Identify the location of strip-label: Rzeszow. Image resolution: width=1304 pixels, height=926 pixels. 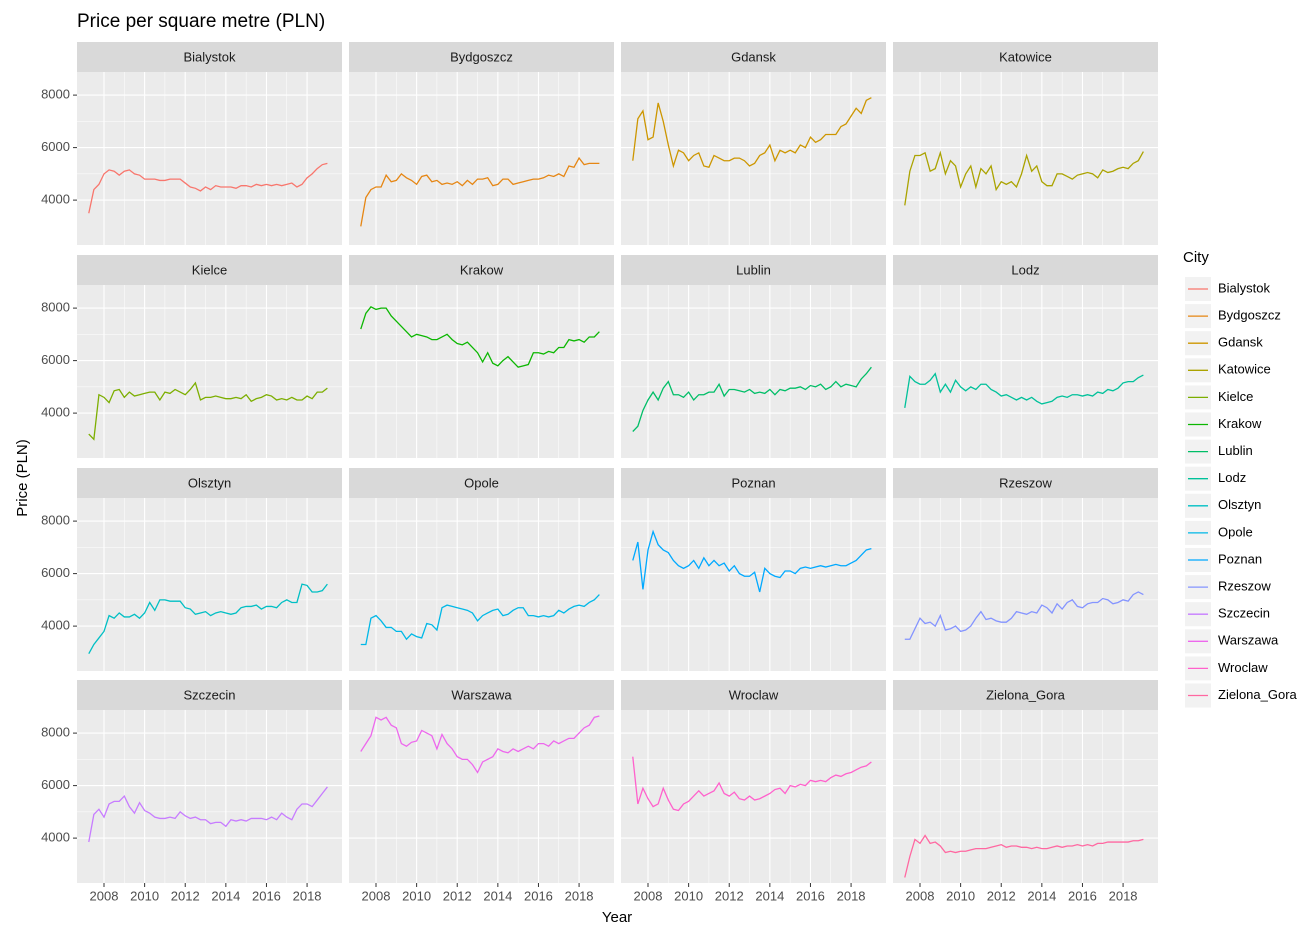
(1025, 482).